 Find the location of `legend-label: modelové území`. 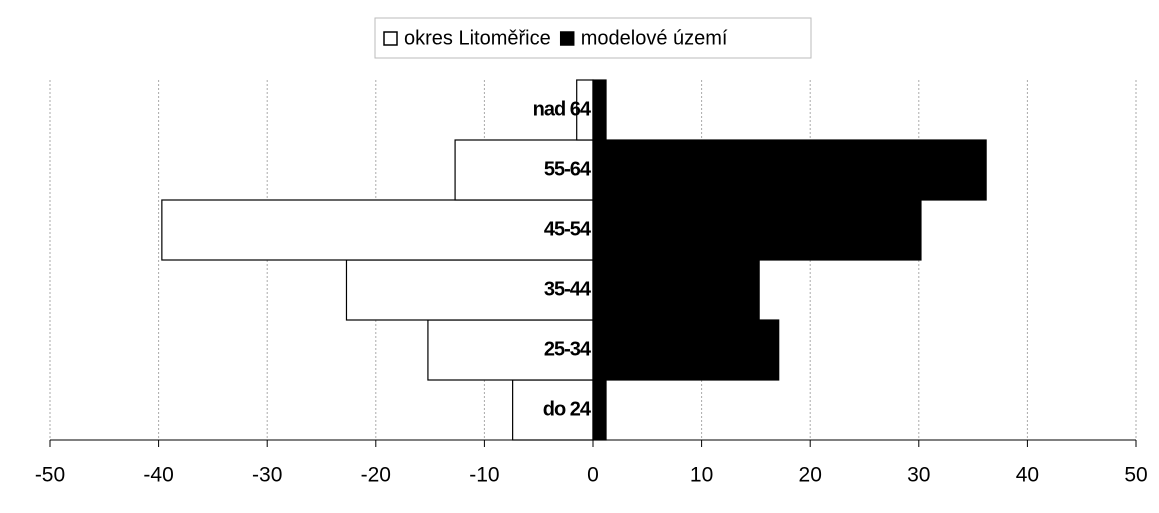

legend-label: modelové území is located at coordinates (654, 38).